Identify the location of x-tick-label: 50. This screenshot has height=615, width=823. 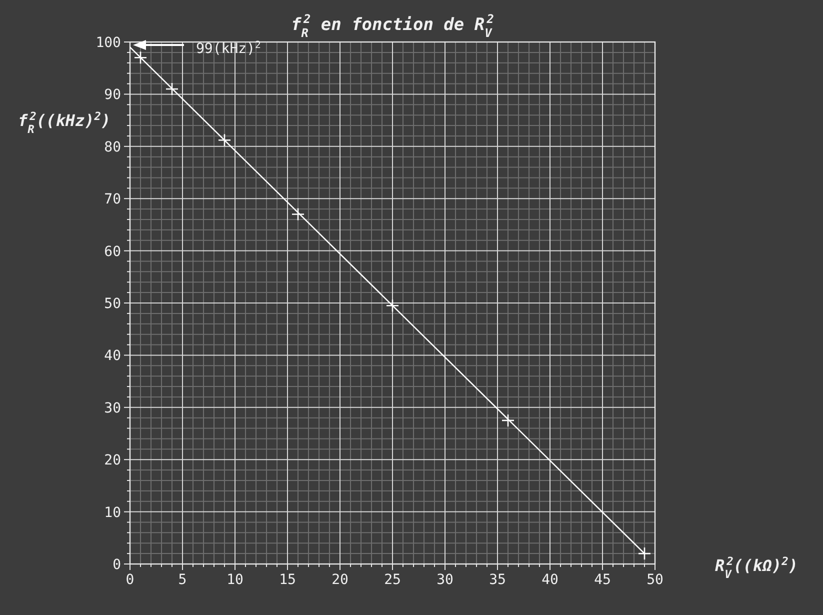
(655, 580).